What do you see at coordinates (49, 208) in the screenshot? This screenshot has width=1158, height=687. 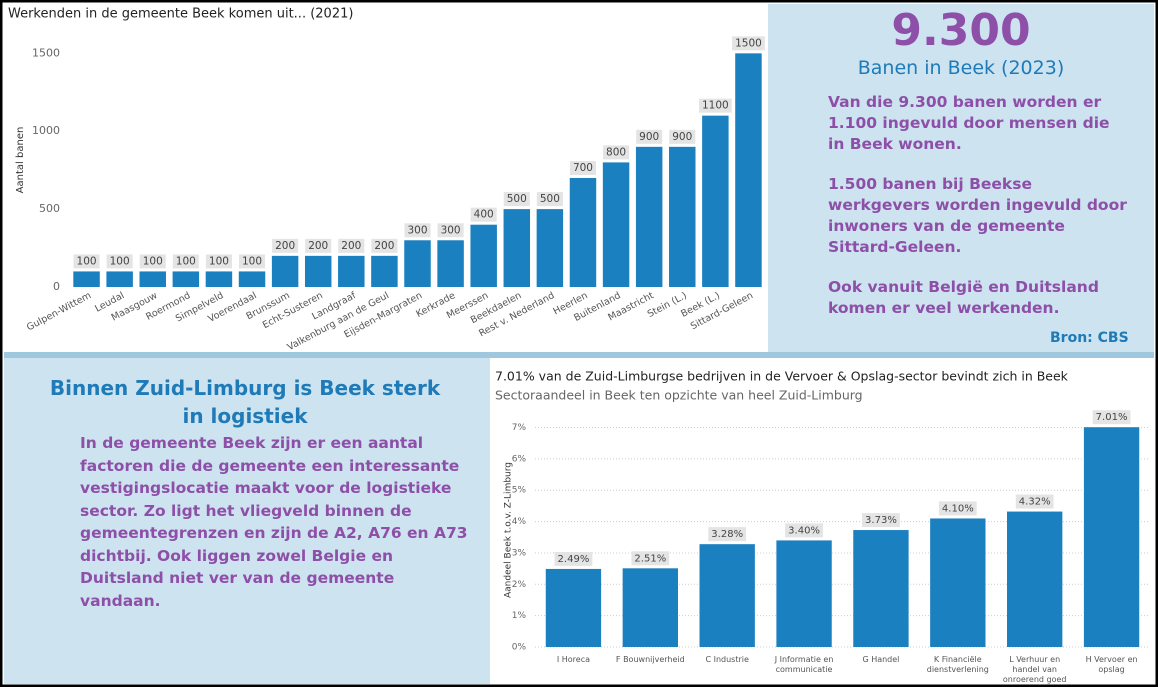 I see `y-tick-label: 500` at bounding box center [49, 208].